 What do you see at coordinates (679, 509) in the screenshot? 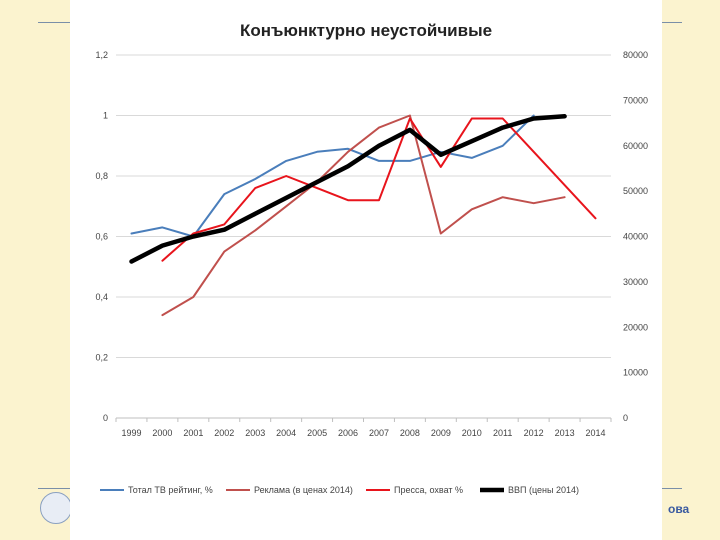
I see `slide-brand-text: ова` at bounding box center [679, 509].